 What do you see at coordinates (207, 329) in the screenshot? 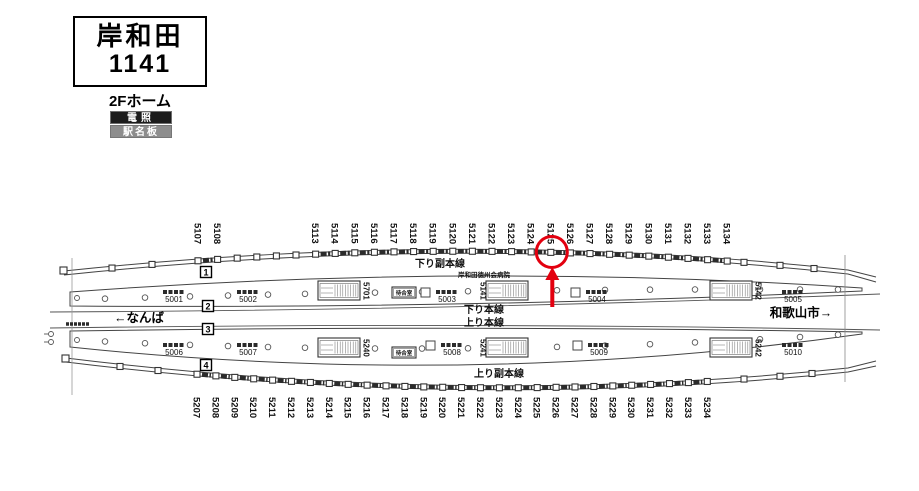
I see `track-number: 3` at bounding box center [207, 329].